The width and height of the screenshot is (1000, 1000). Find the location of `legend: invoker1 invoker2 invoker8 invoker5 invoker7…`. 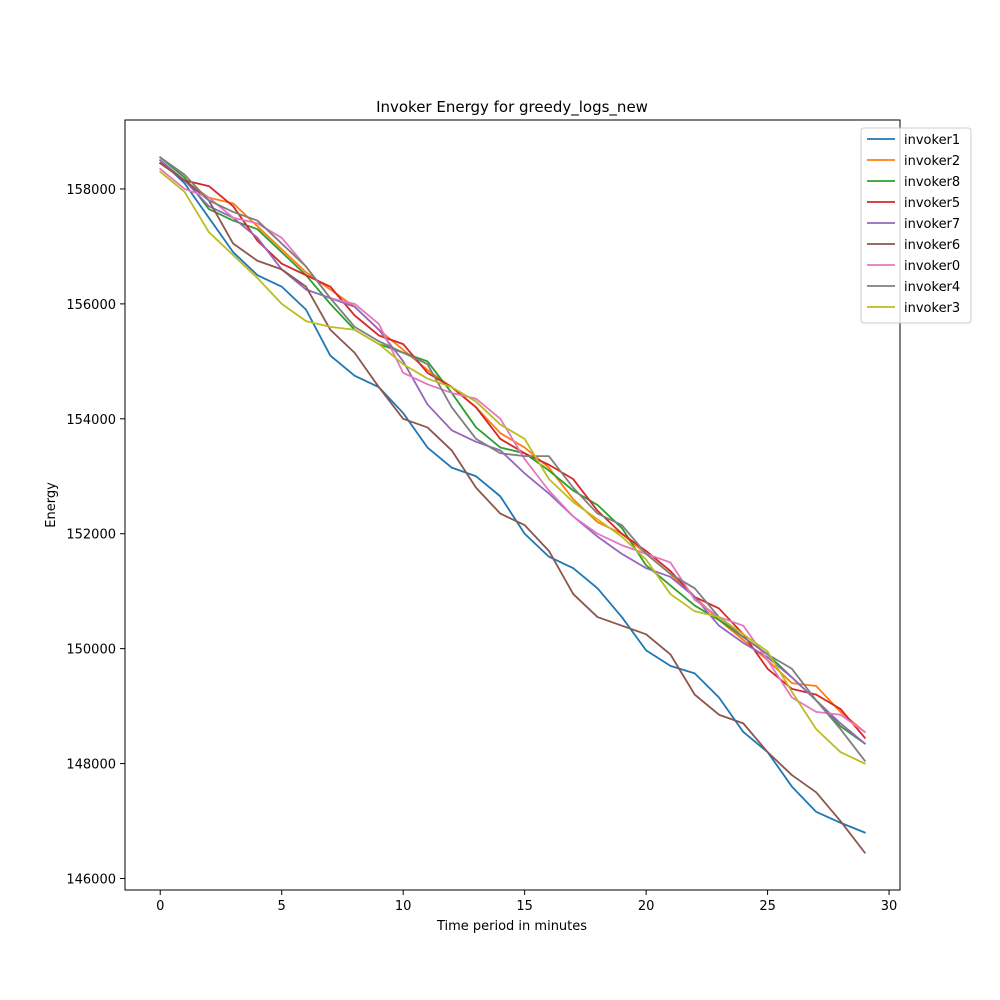

legend: invoker1 invoker2 invoker8 invoker5 invoker7… is located at coordinates (916, 225).